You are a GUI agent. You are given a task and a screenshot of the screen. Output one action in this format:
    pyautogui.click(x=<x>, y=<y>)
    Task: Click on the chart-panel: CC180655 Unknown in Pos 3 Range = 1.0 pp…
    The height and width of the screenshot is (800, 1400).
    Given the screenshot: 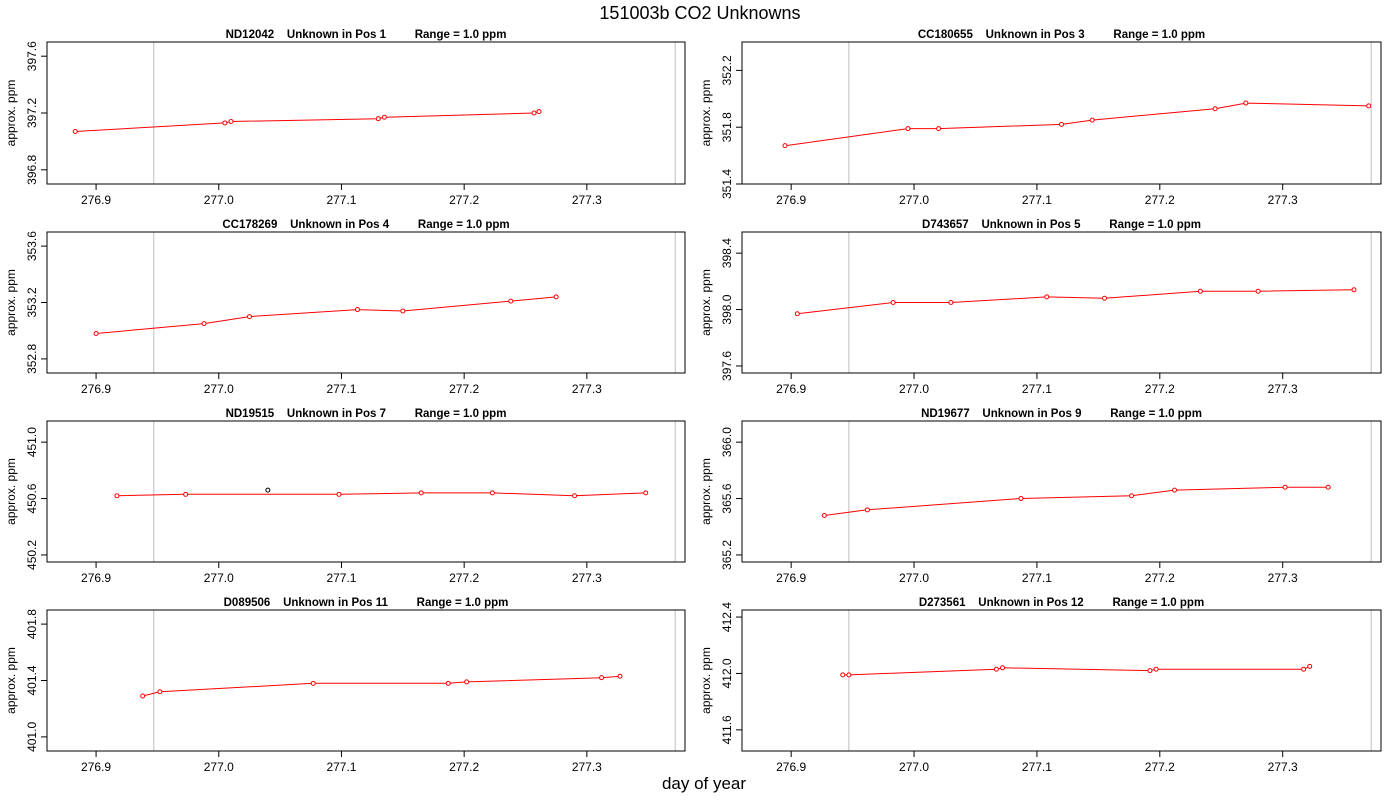 What is the action you would take?
    pyautogui.click(x=1040, y=118)
    